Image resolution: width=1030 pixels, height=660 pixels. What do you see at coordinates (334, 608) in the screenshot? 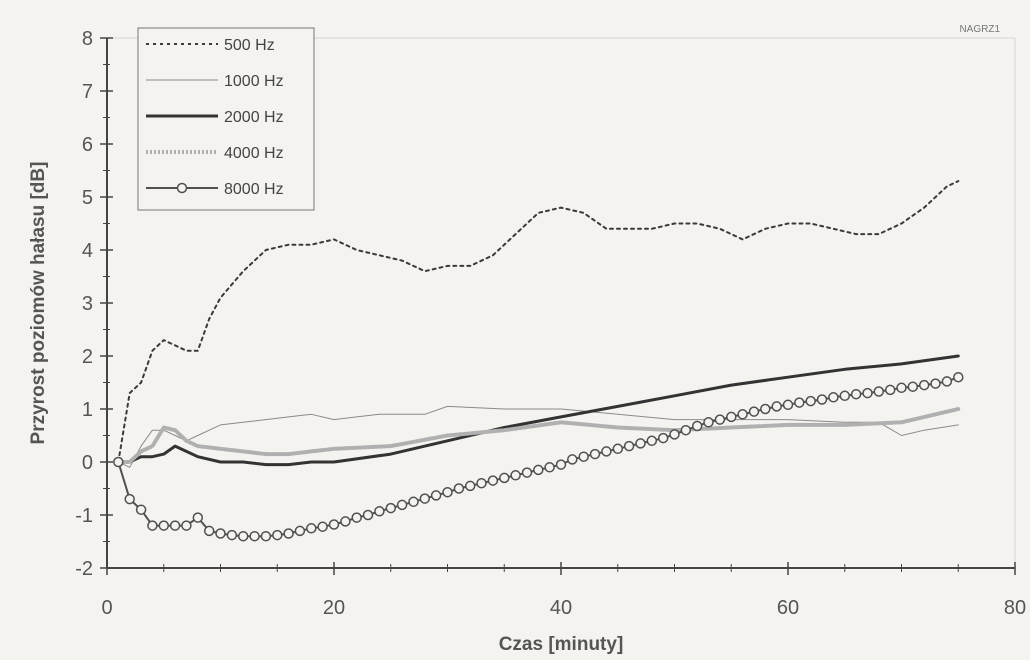
I see `x-tick-label: 20` at bounding box center [334, 608].